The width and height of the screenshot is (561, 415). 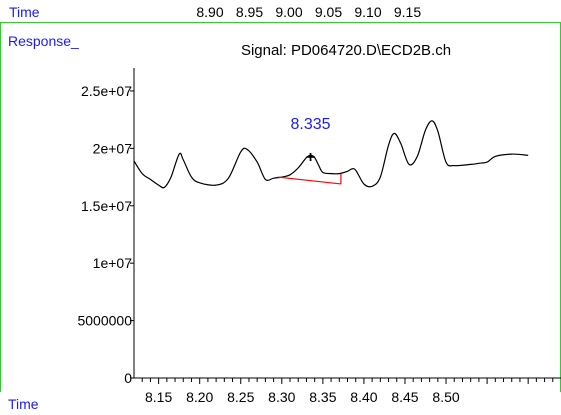 I want to click on x-axis-tick-label: 8.15, so click(x=158, y=397).